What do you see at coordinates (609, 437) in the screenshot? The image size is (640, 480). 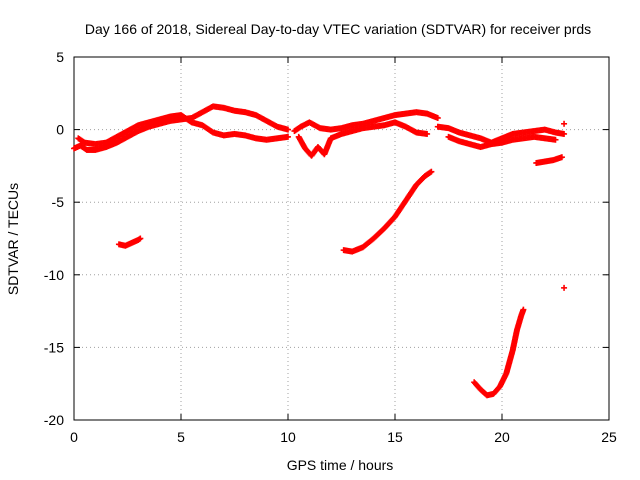 I see `x-tick-label: 25` at bounding box center [609, 437].